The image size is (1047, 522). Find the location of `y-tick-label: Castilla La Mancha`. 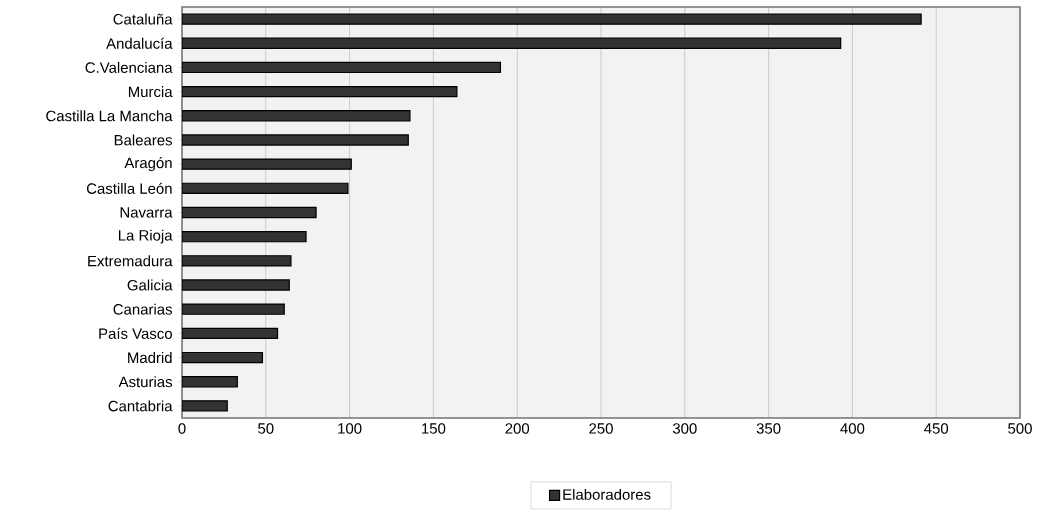

y-tick-label: Castilla La Mancha is located at coordinates (109, 116).